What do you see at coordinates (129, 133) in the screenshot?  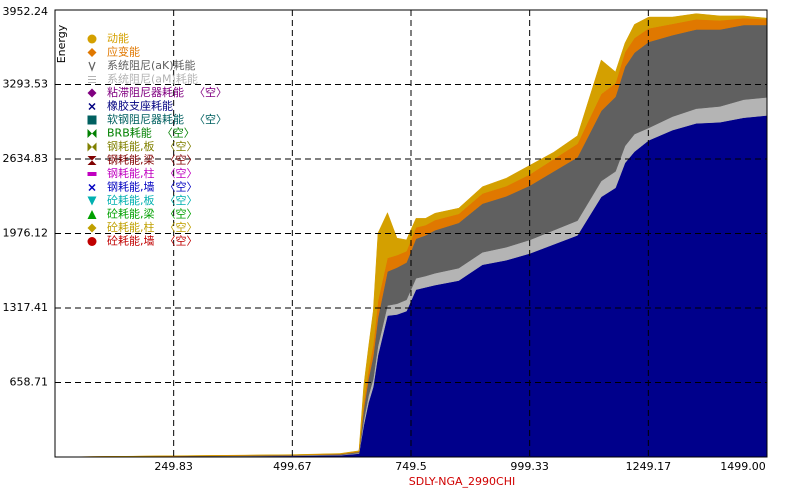 I see `legend-label: BRB耗能` at bounding box center [129, 133].